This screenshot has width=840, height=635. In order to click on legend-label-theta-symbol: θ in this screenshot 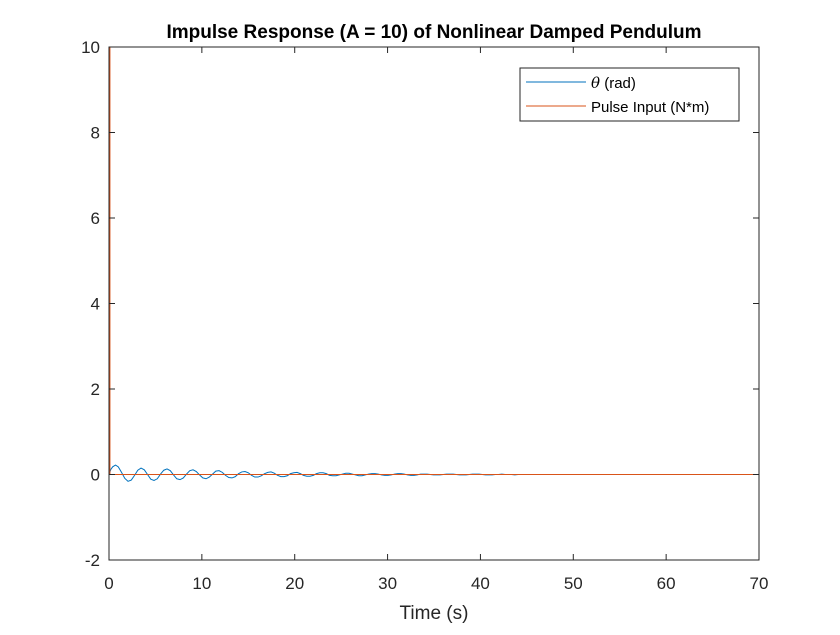, I will do `click(595, 83)`.